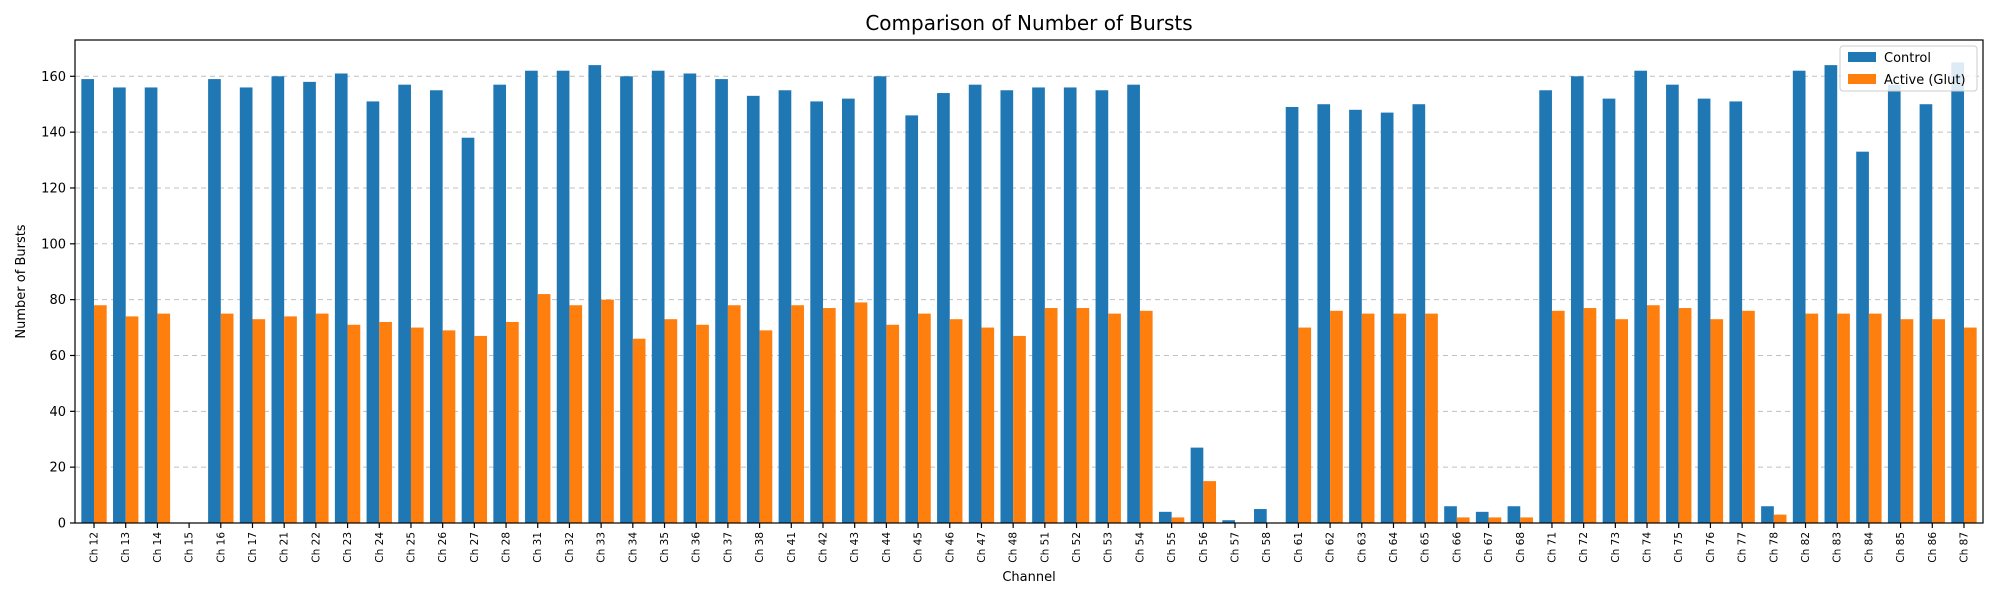  What do you see at coordinates (253, 547) in the screenshot?
I see `x-tick-label: Ch 17` at bounding box center [253, 547].